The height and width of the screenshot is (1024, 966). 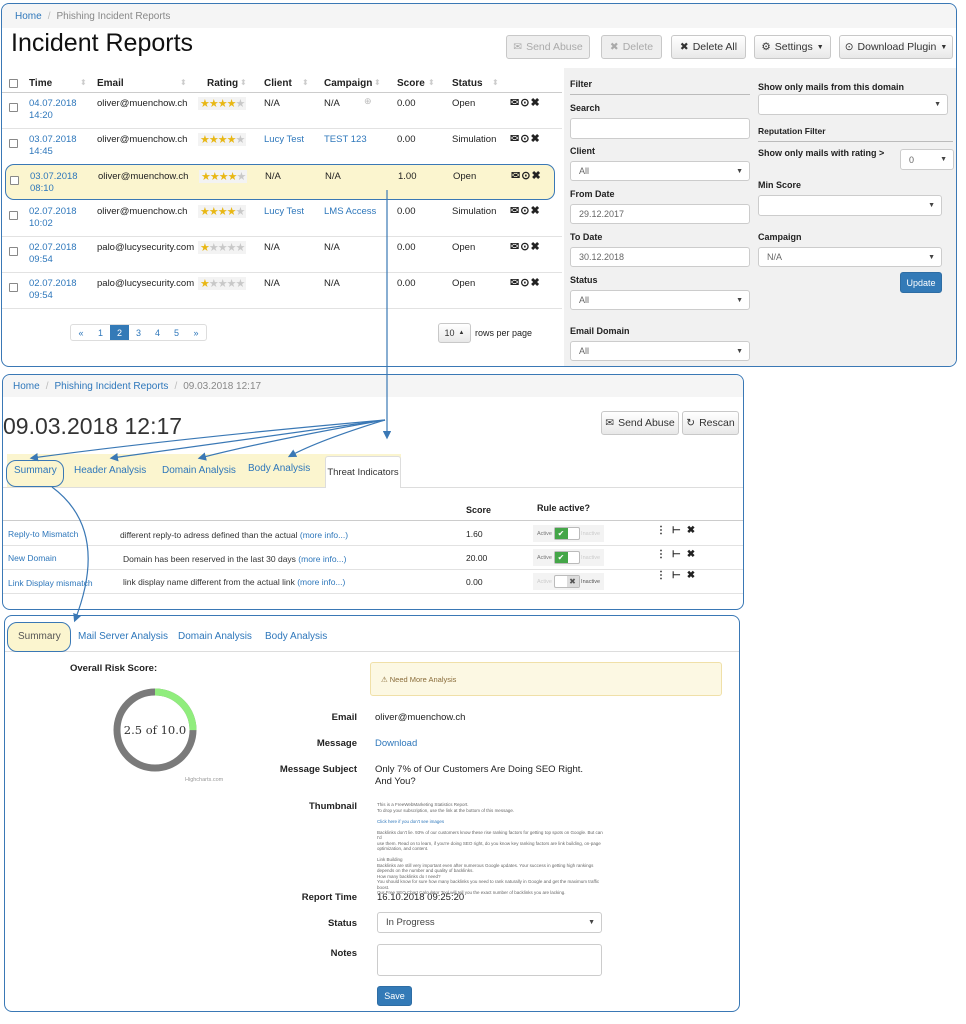 What do you see at coordinates (660, 351) in the screenshot?
I see `email-domain-select: All ▼` at bounding box center [660, 351].